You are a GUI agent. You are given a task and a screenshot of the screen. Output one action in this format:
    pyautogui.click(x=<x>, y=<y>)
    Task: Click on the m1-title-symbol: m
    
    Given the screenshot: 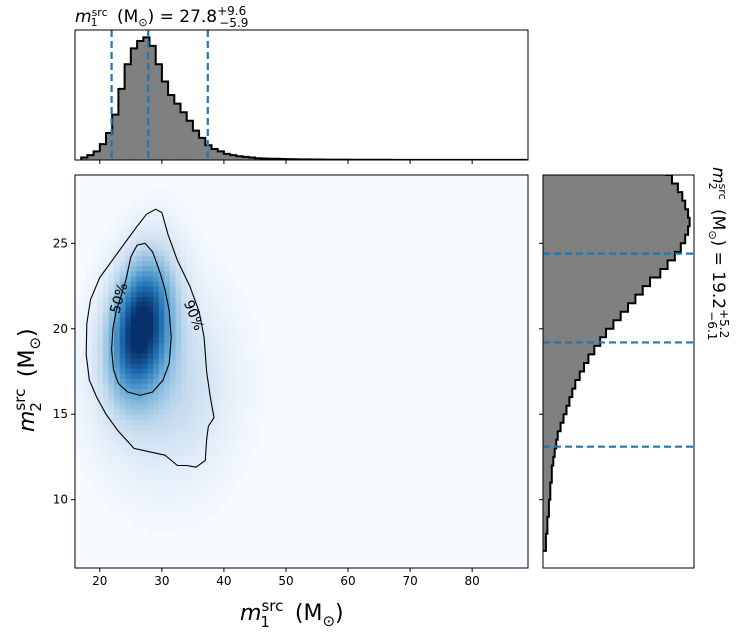 What is the action you would take?
    pyautogui.click(x=83, y=17)
    